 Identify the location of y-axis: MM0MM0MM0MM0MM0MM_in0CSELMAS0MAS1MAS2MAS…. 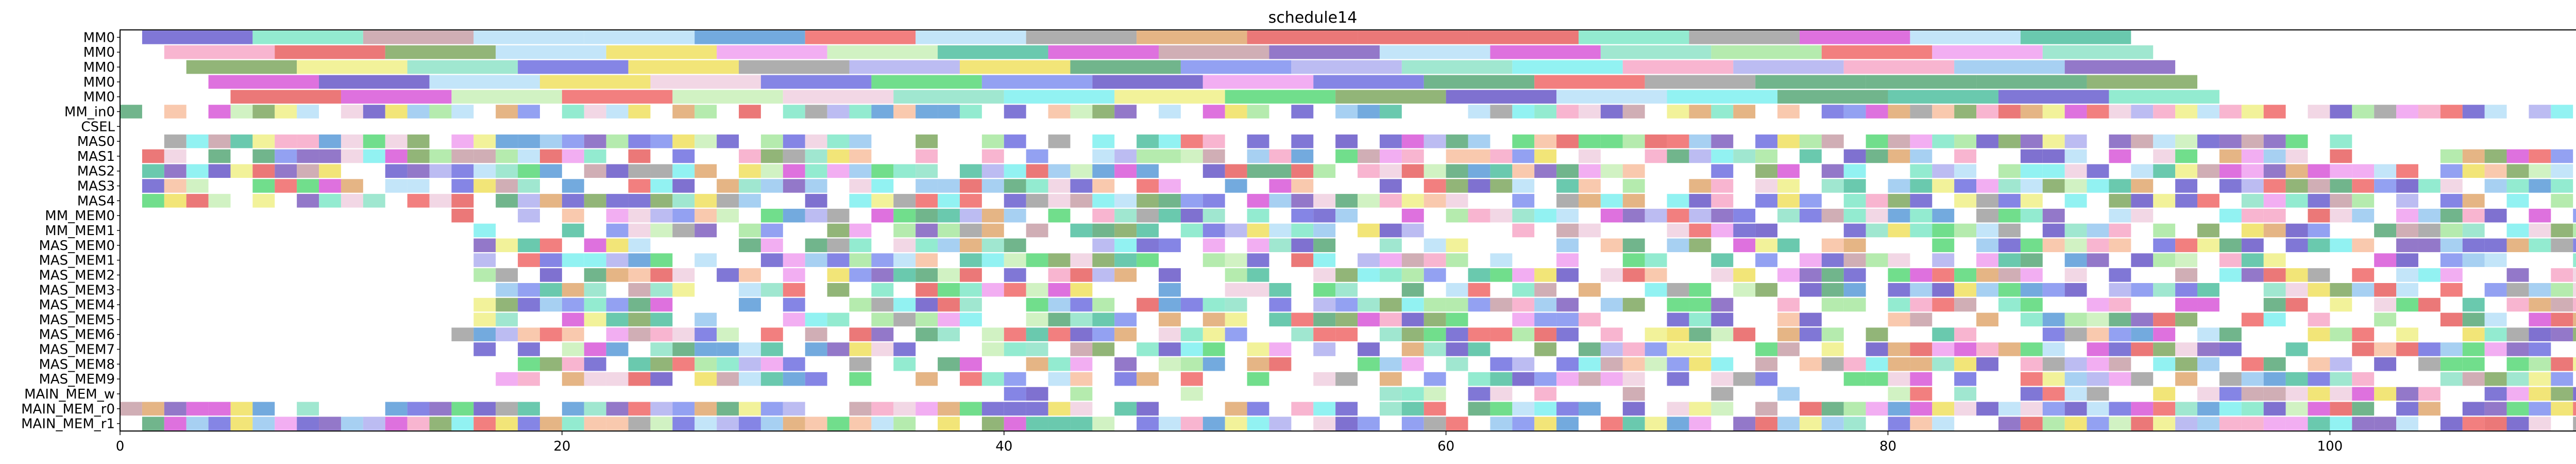
(70, 231).